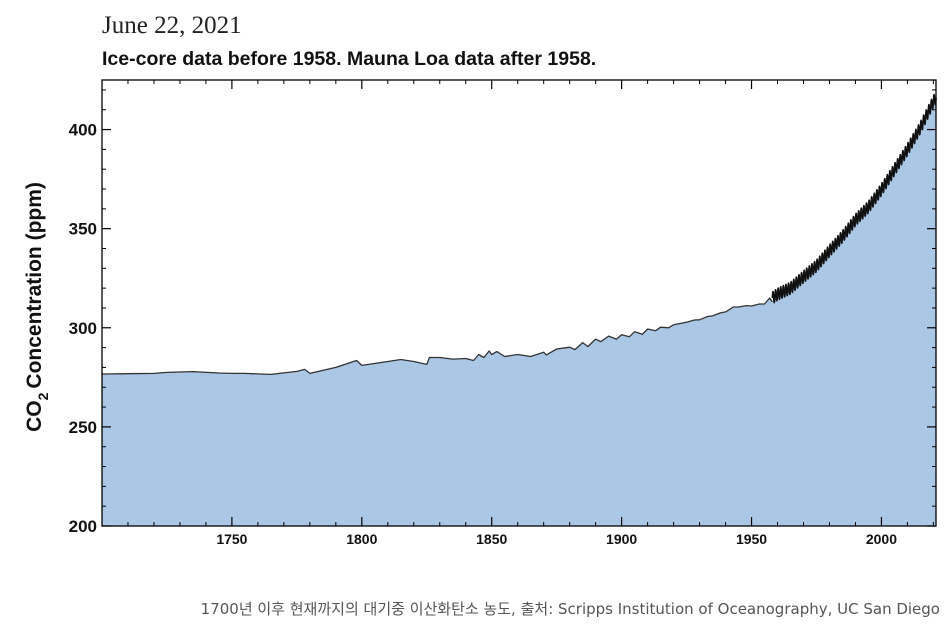 Image resolution: width=952 pixels, height=630 pixels. What do you see at coordinates (491, 539) in the screenshot?
I see `x-tick-label-1850: 1850` at bounding box center [491, 539].